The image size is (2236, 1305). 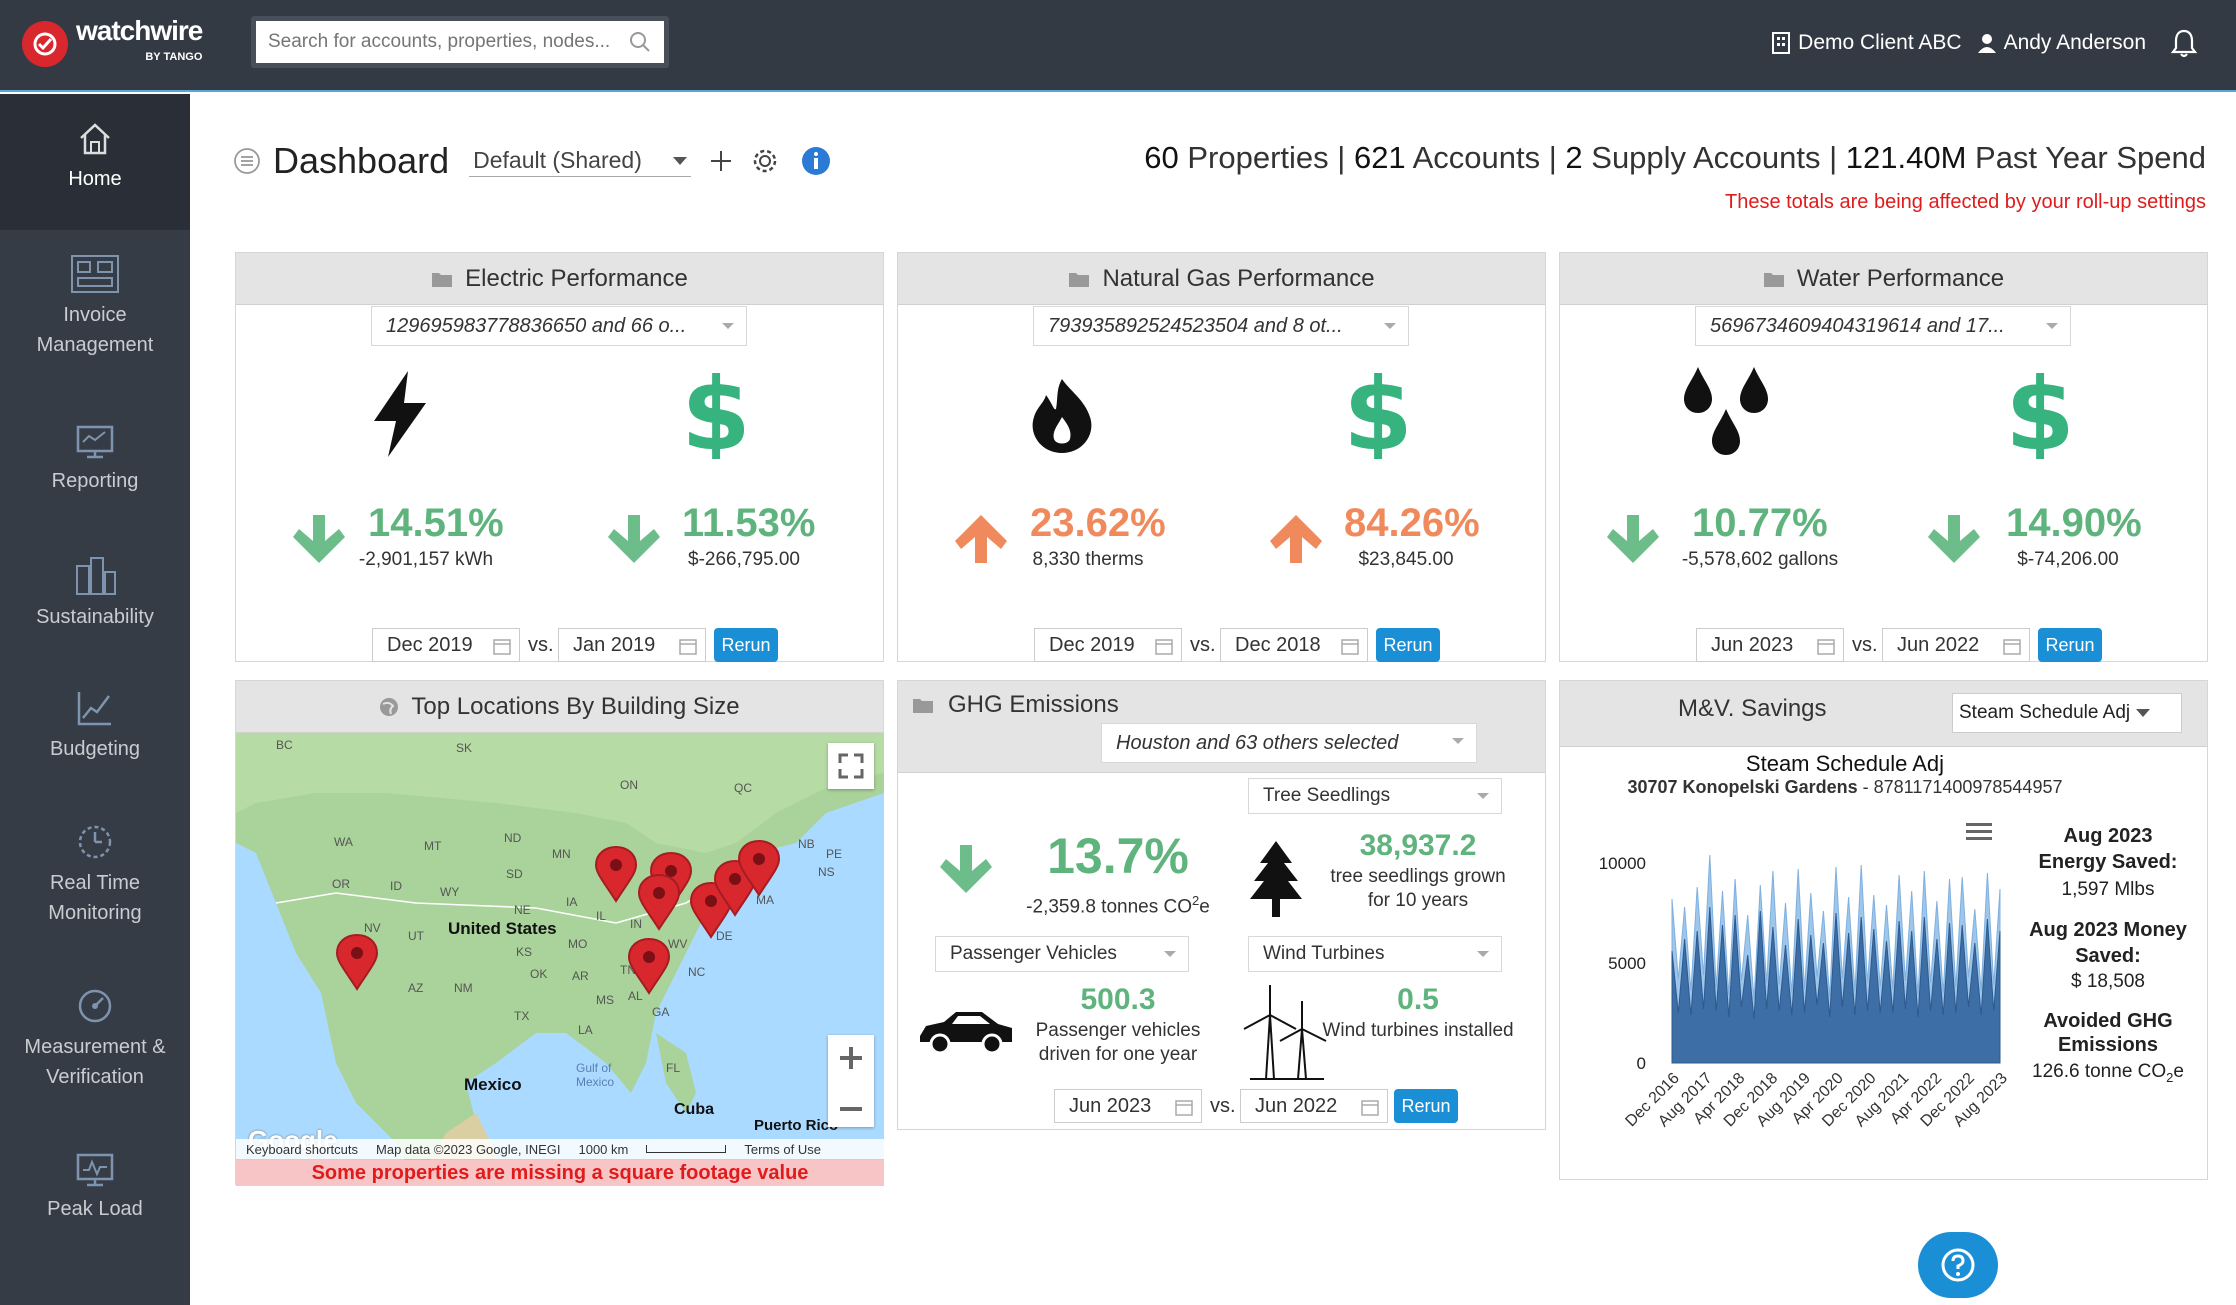 What do you see at coordinates (174, 57) in the screenshot?
I see `brand-sub: BY TANGO` at bounding box center [174, 57].